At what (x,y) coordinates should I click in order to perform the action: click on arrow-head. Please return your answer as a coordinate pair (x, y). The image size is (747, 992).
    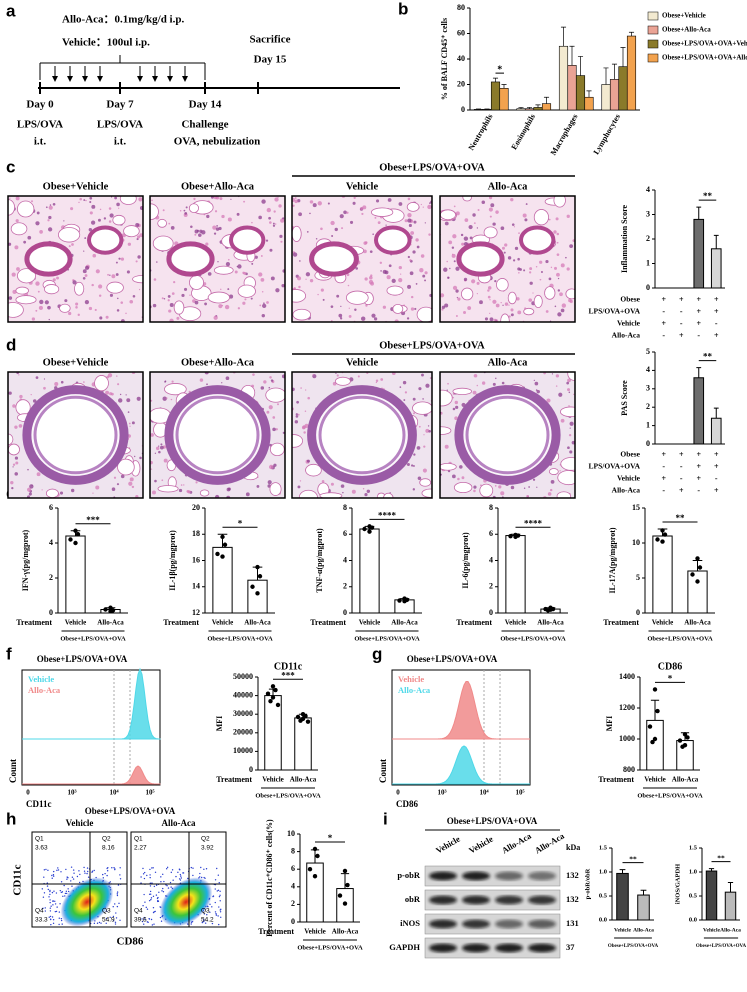
    Looking at the image, I should click on (55, 79).